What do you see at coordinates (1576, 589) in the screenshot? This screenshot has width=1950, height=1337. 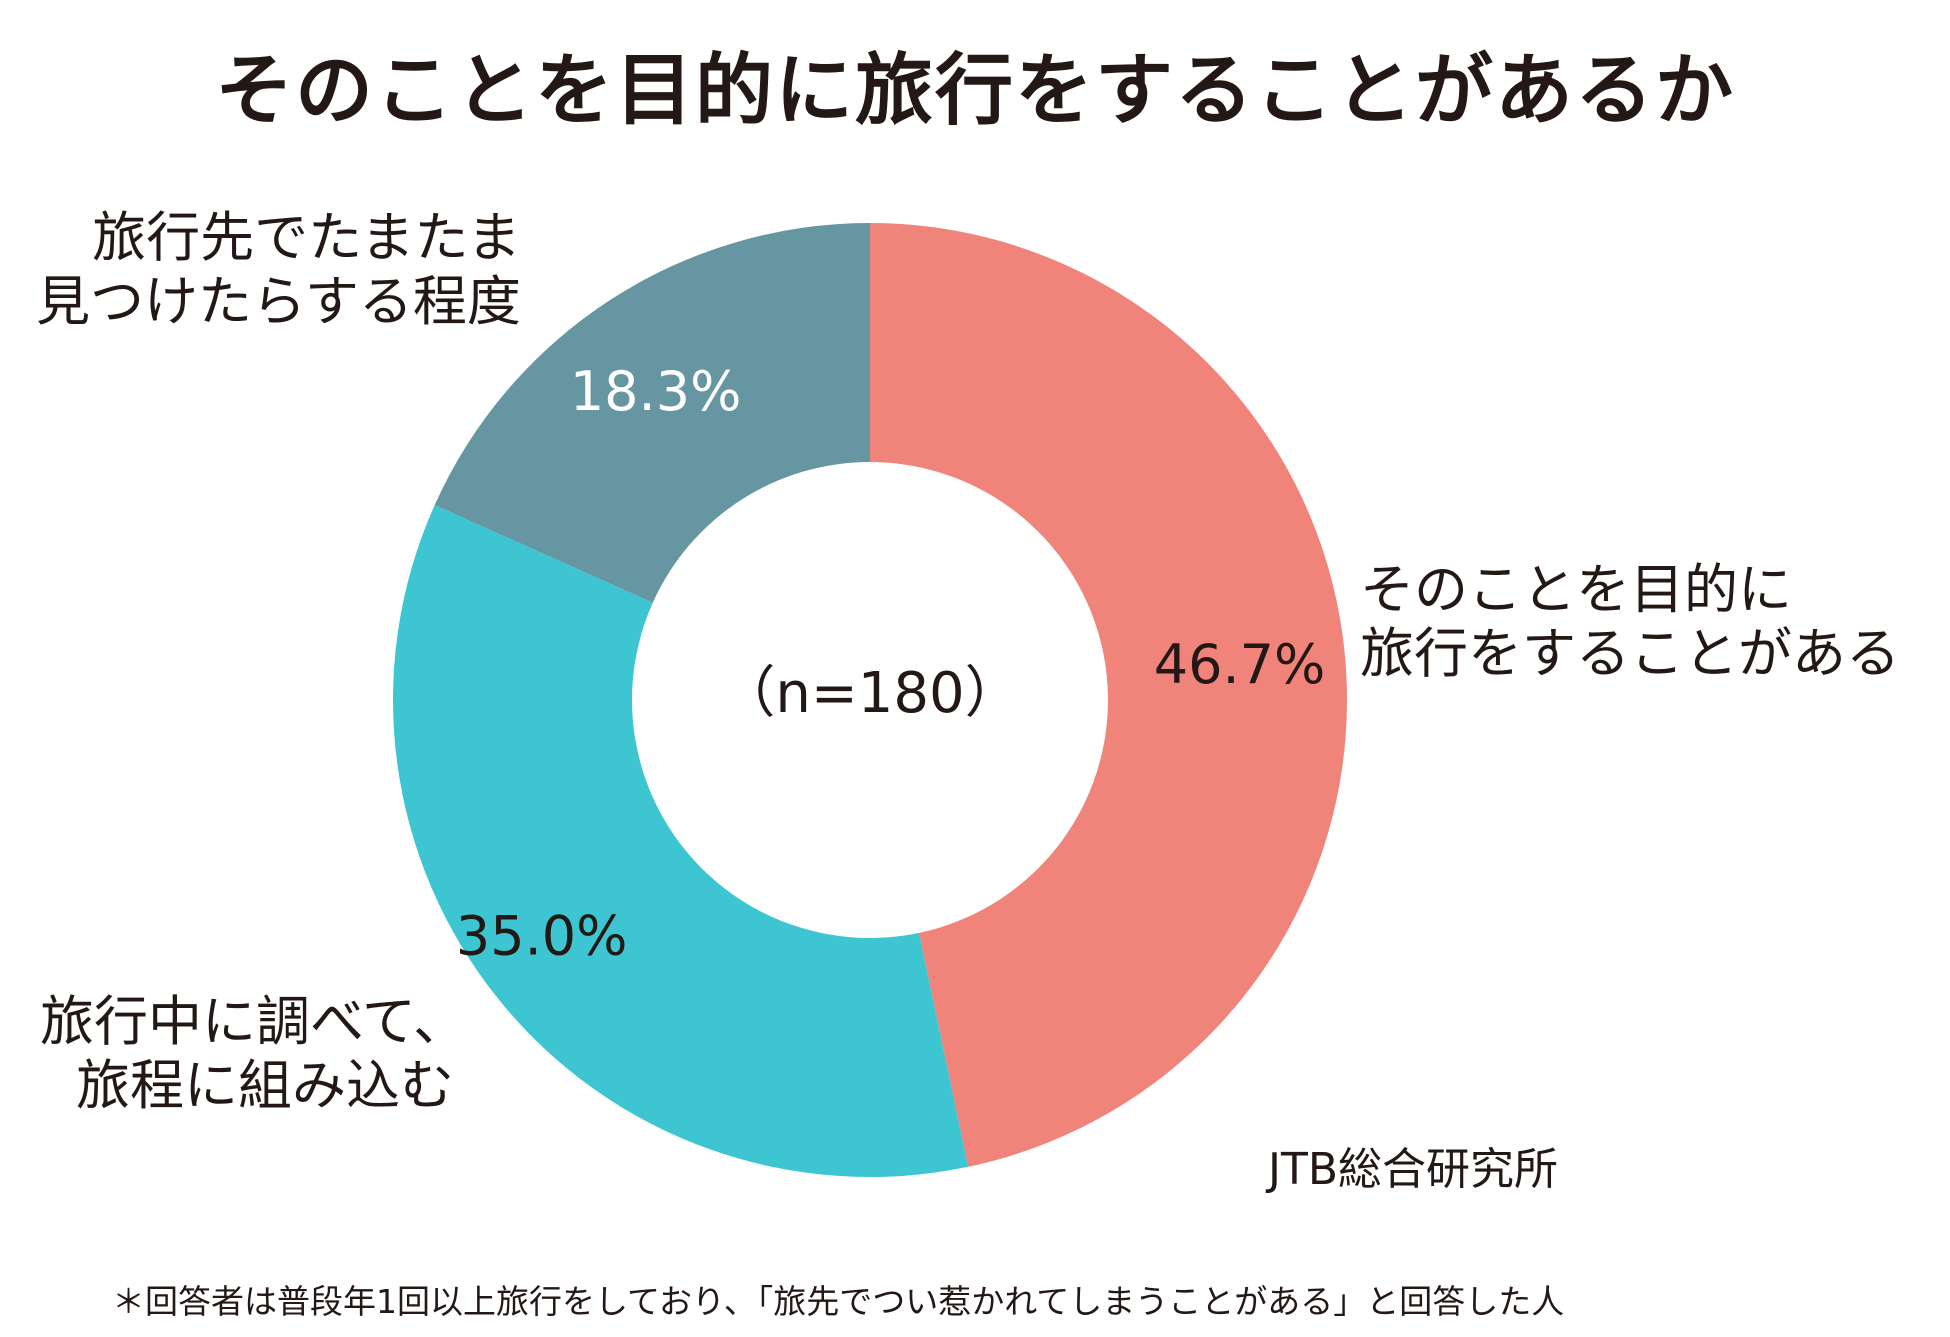 I see `category-label-0-line-1: そのことを目的に` at bounding box center [1576, 589].